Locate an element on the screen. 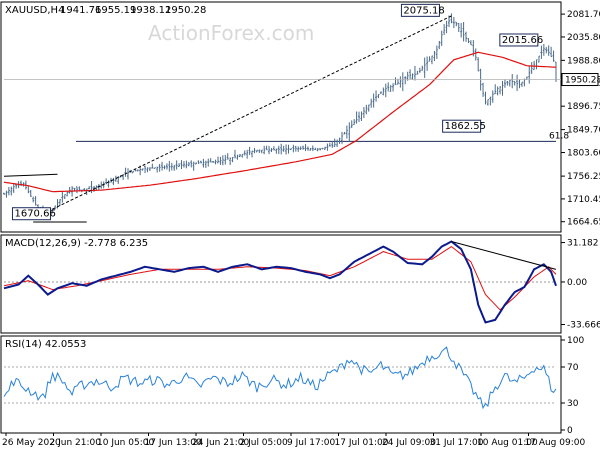  x-axis-tick-label: 26 May 2020 is located at coordinates (31, 443).